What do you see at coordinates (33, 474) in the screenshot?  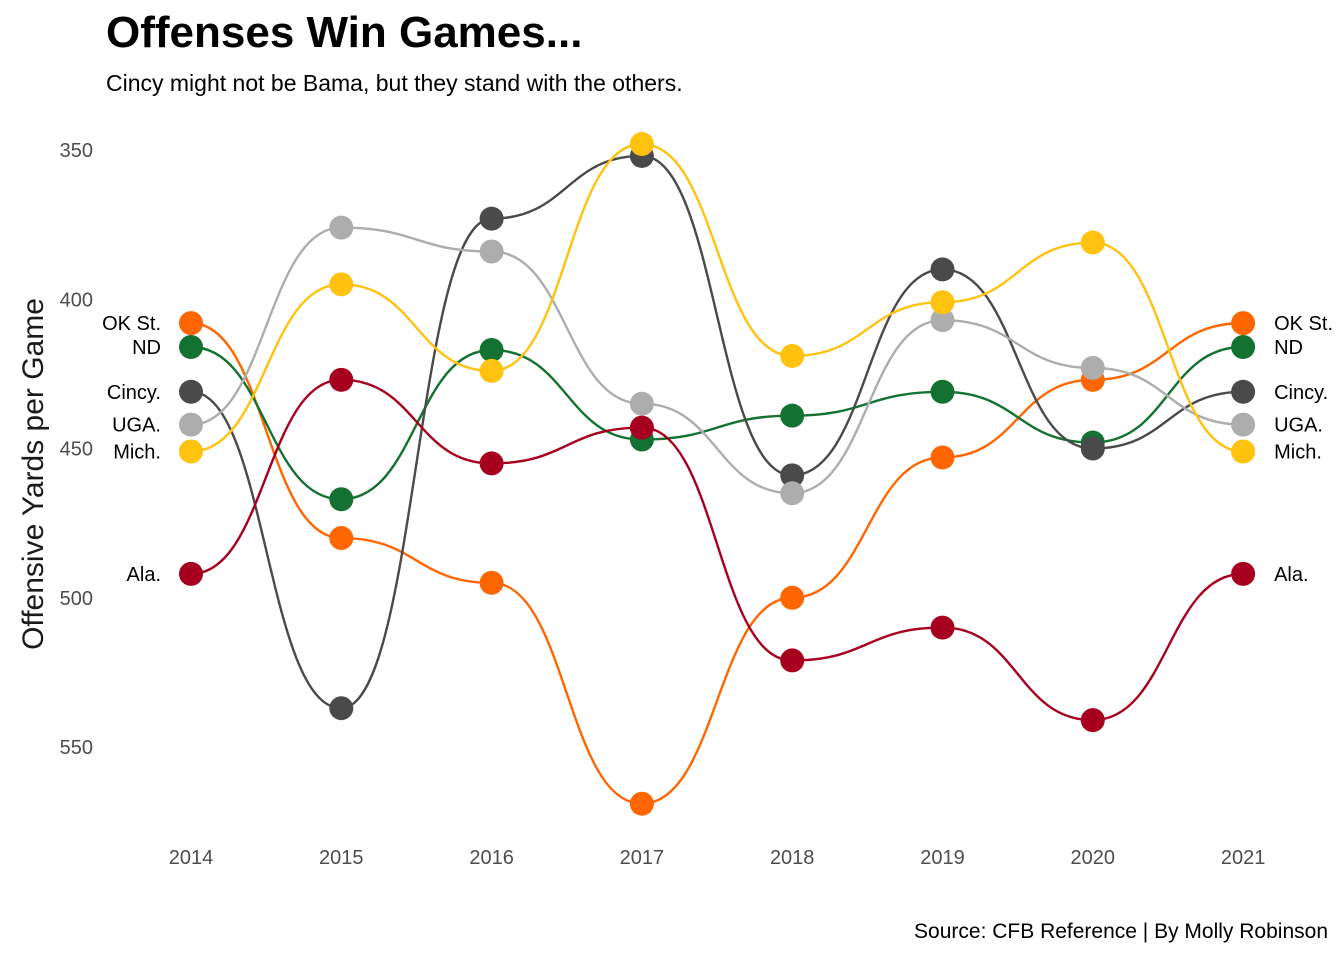 I see `y-axis-label: Offensive Yards per Game` at bounding box center [33, 474].